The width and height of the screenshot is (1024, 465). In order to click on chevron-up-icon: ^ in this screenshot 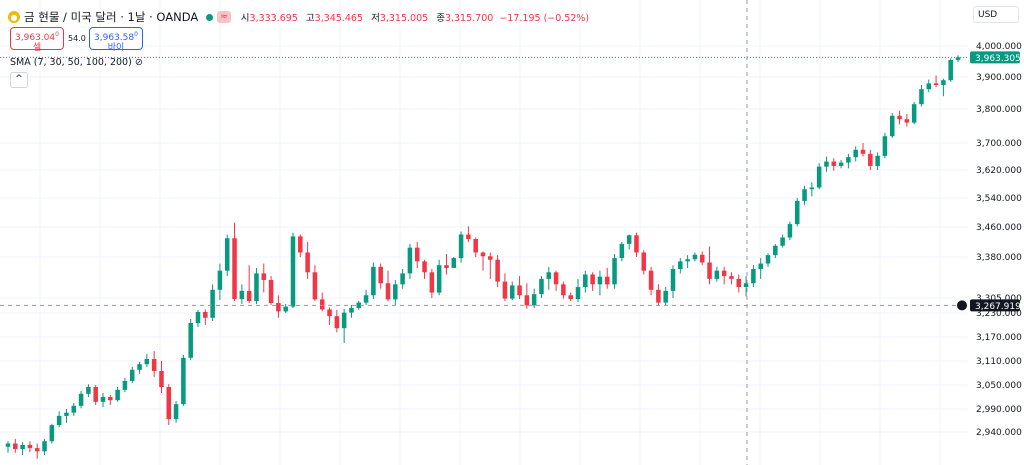, I will do `click(19, 79)`.